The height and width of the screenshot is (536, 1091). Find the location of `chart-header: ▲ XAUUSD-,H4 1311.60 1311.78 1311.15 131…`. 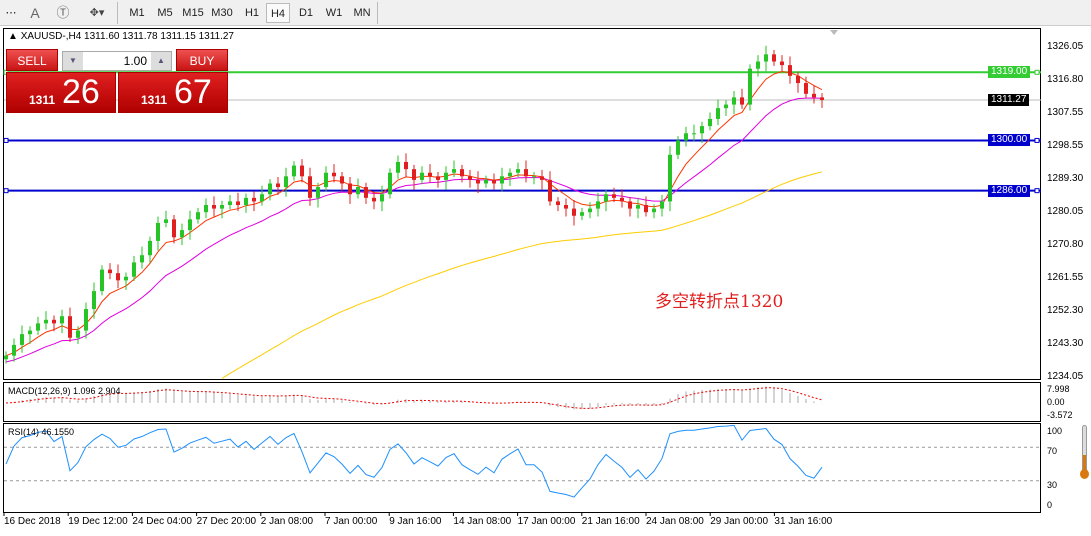

chart-header: ▲ XAUUSD-,H4 1311.60 1311.78 1311.15 131… is located at coordinates (121, 36).